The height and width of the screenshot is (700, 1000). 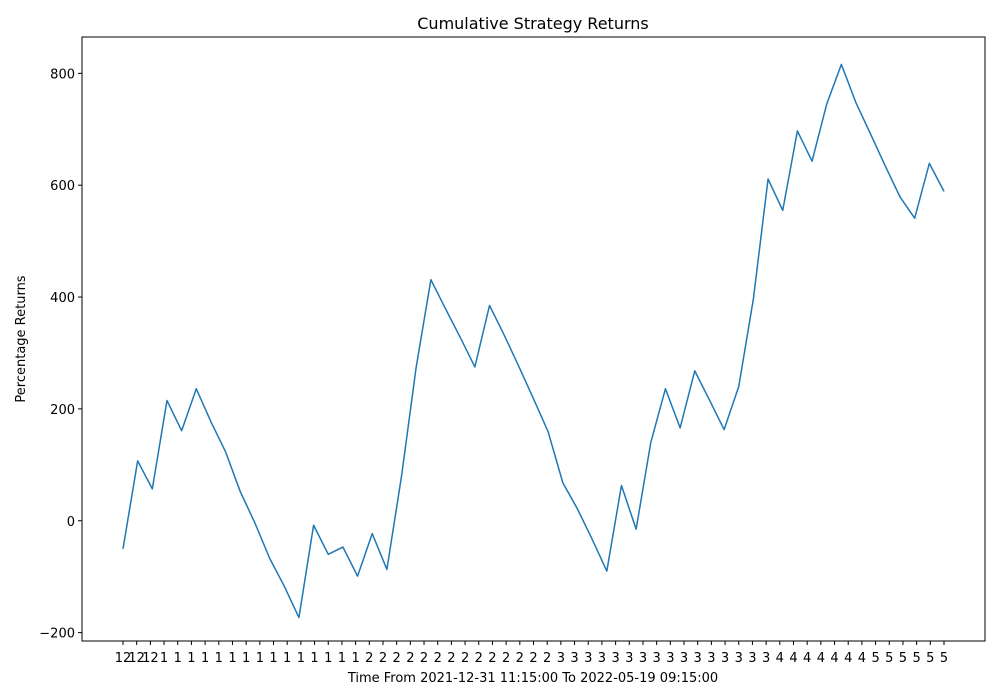 I want to click on y-tick-label: 600, so click(x=62, y=186).